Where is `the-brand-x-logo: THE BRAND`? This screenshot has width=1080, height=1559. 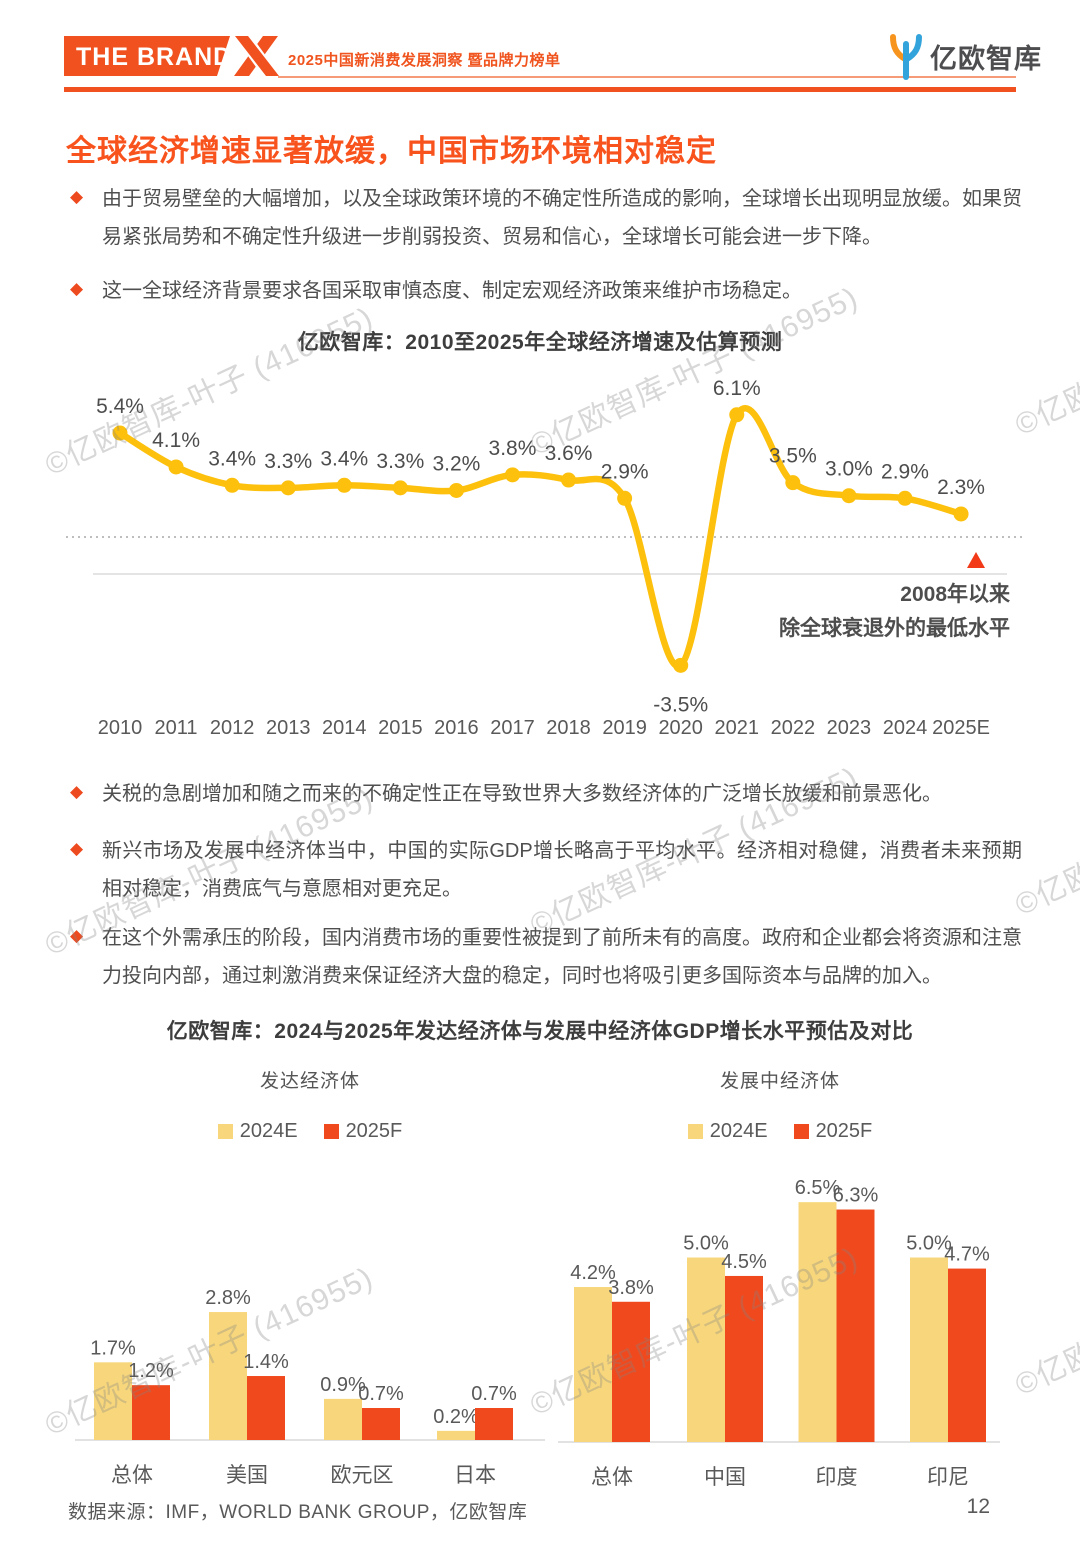
the-brand-x-logo: THE BRAND is located at coordinates (173, 56).